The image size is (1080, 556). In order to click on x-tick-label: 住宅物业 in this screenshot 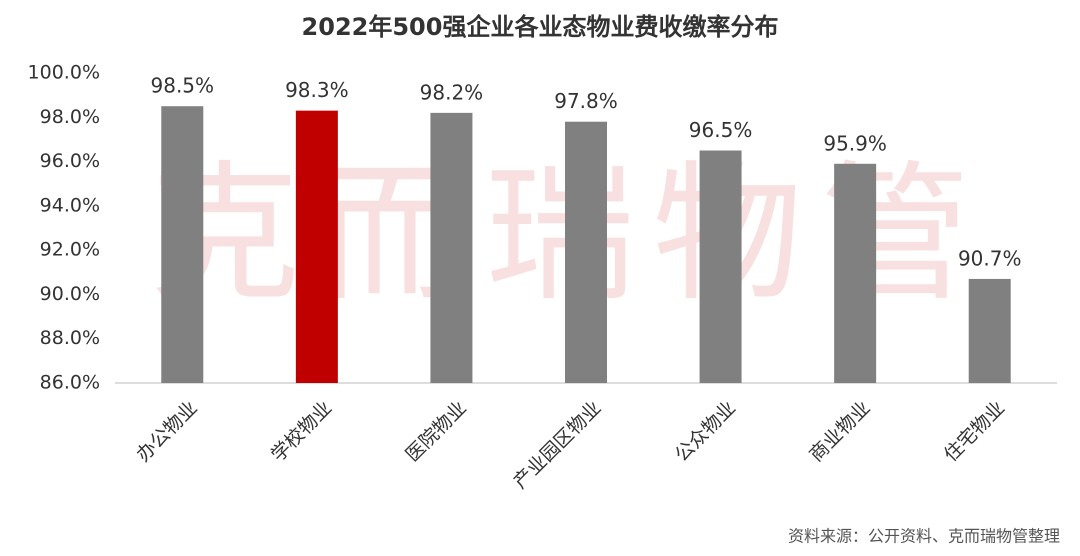, I will do `click(974, 431)`.